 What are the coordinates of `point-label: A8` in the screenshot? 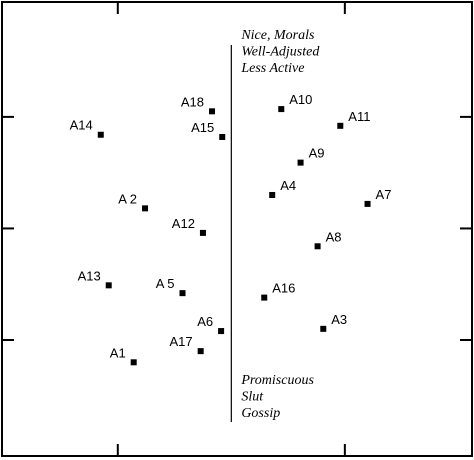 It's located at (334, 236).